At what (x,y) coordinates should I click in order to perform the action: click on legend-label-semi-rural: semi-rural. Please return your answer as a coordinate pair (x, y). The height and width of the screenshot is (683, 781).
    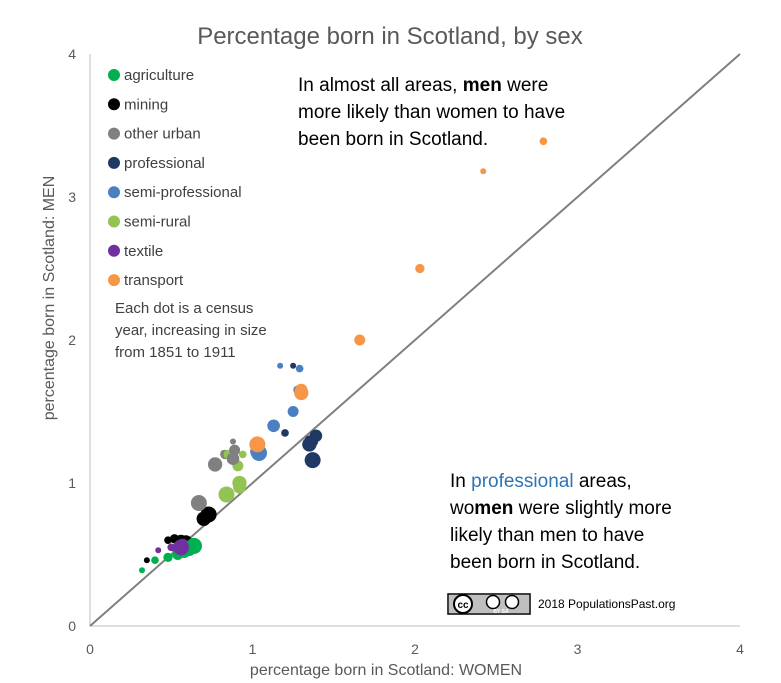
    Looking at the image, I should click on (157, 222).